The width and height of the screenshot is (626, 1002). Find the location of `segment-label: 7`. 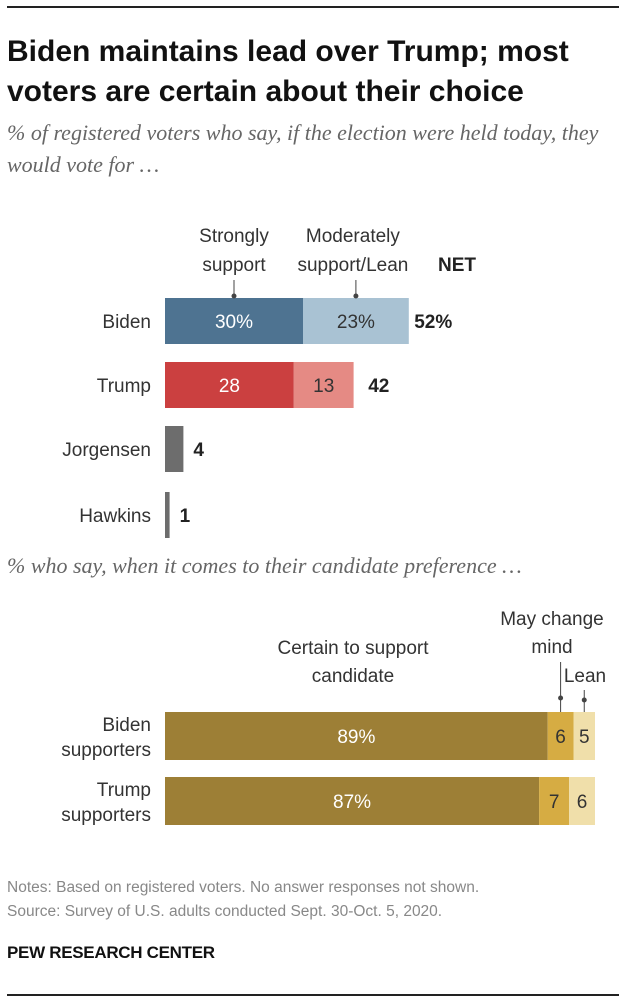

segment-label: 7 is located at coordinates (554, 802).